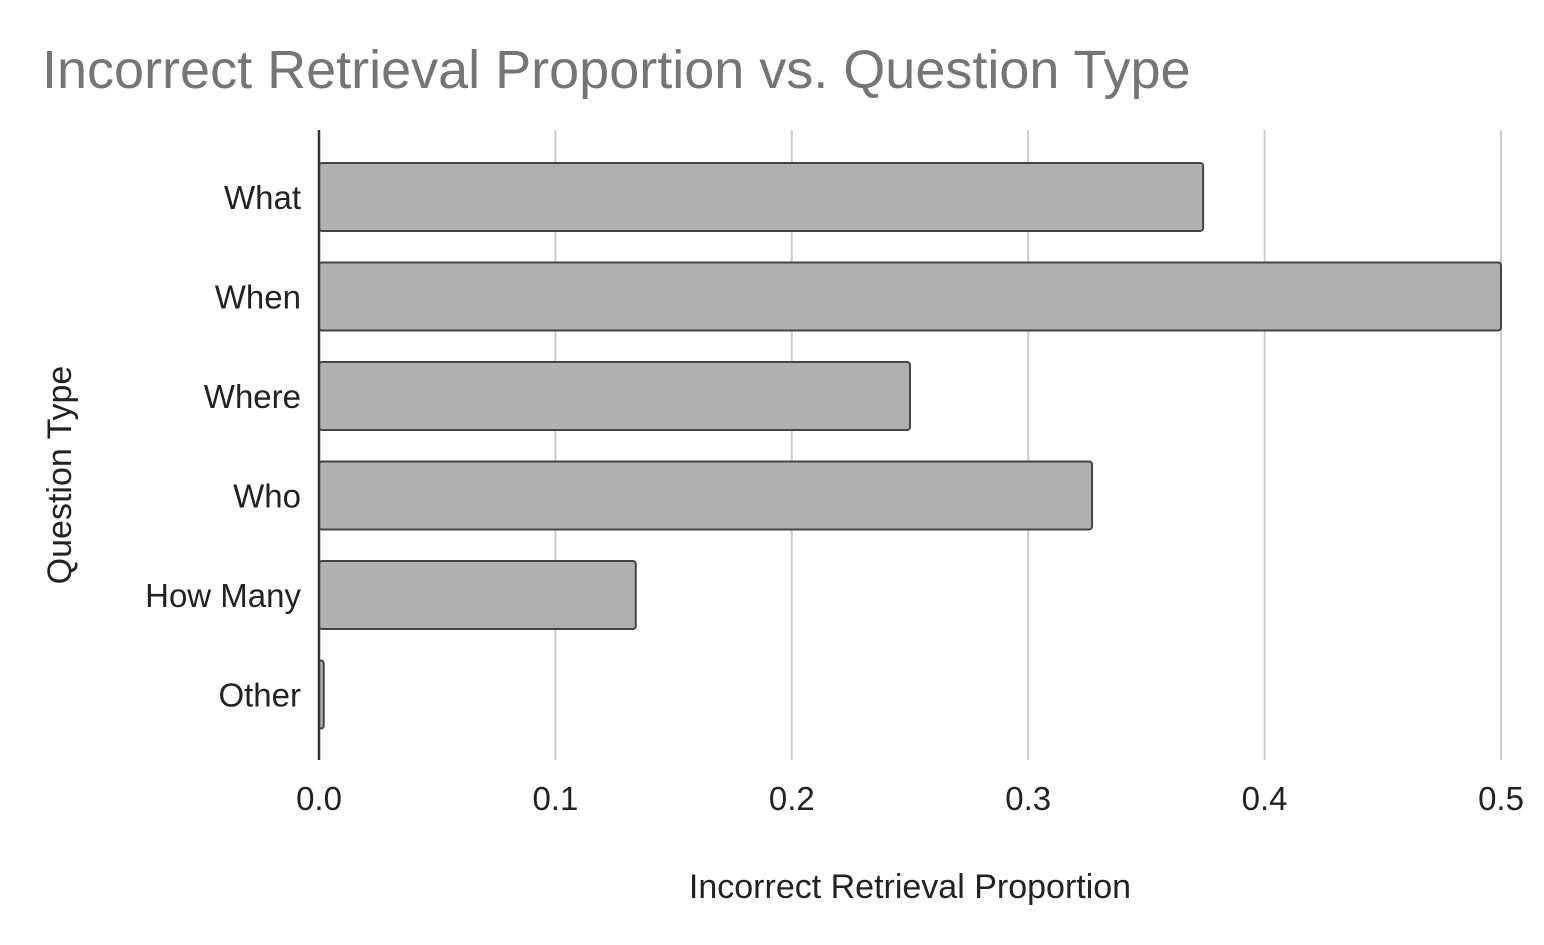  Describe the element at coordinates (252, 396) in the screenshot. I see `category-label: Where` at that location.